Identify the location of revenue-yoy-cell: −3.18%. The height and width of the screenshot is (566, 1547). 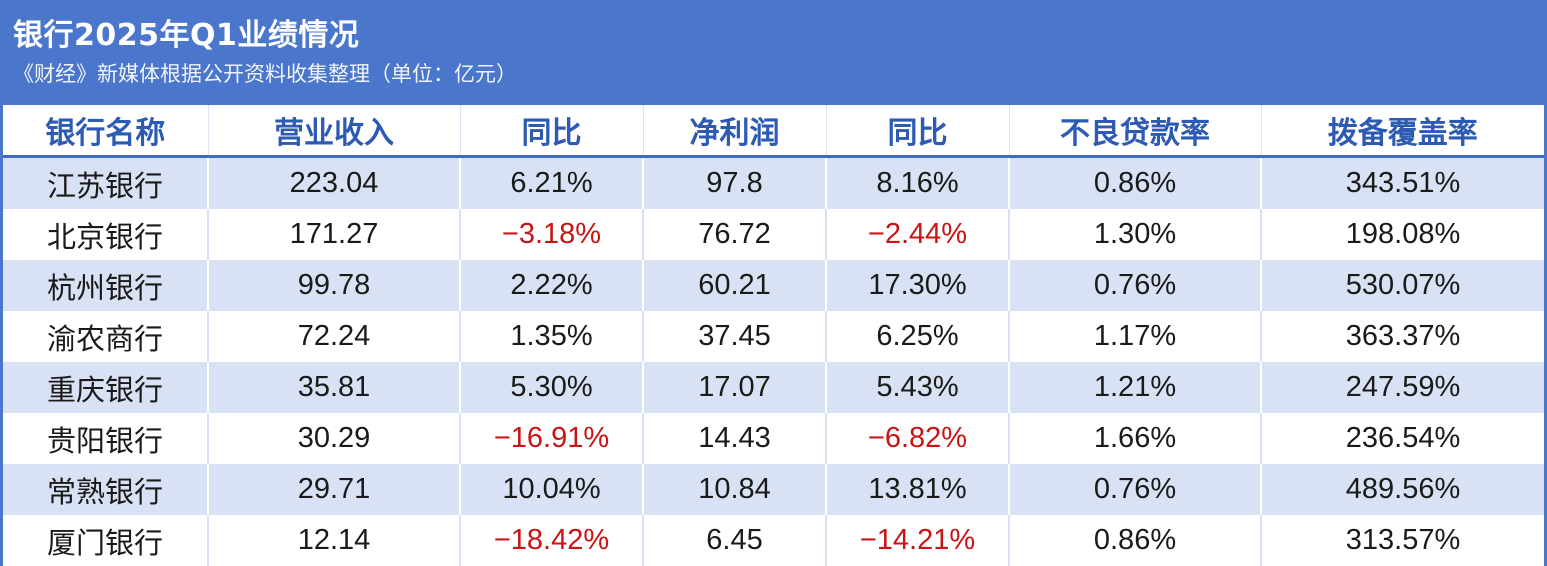
(552, 234).